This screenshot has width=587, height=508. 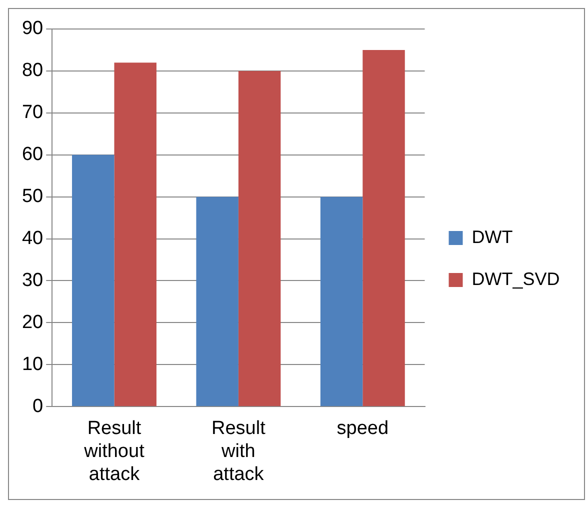 I want to click on legend-label: DWT, so click(x=492, y=236).